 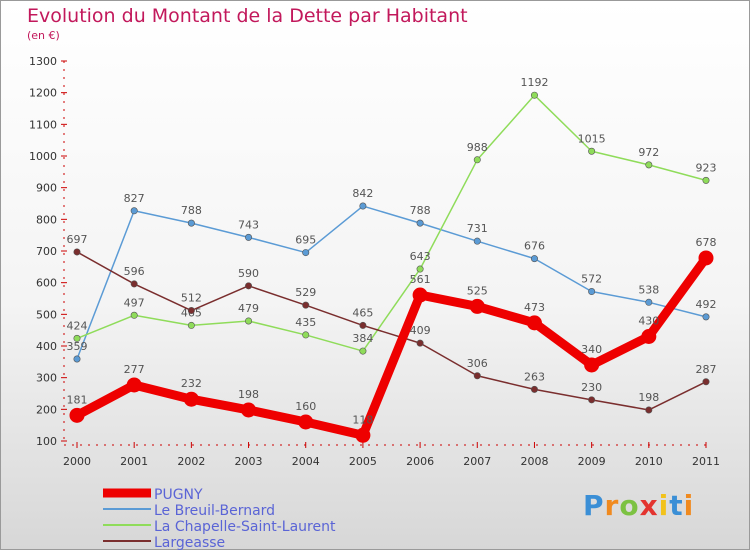 What do you see at coordinates (534, 461) in the screenshot?
I see `x-tick-label: 2008` at bounding box center [534, 461].